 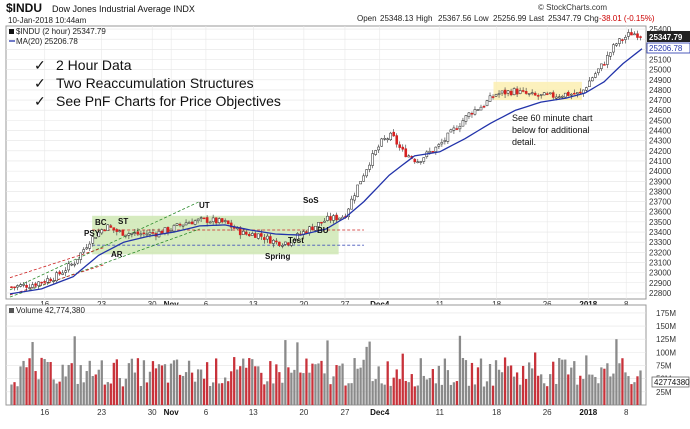 I want to click on price-tick-label: 23700, so click(x=660, y=202).